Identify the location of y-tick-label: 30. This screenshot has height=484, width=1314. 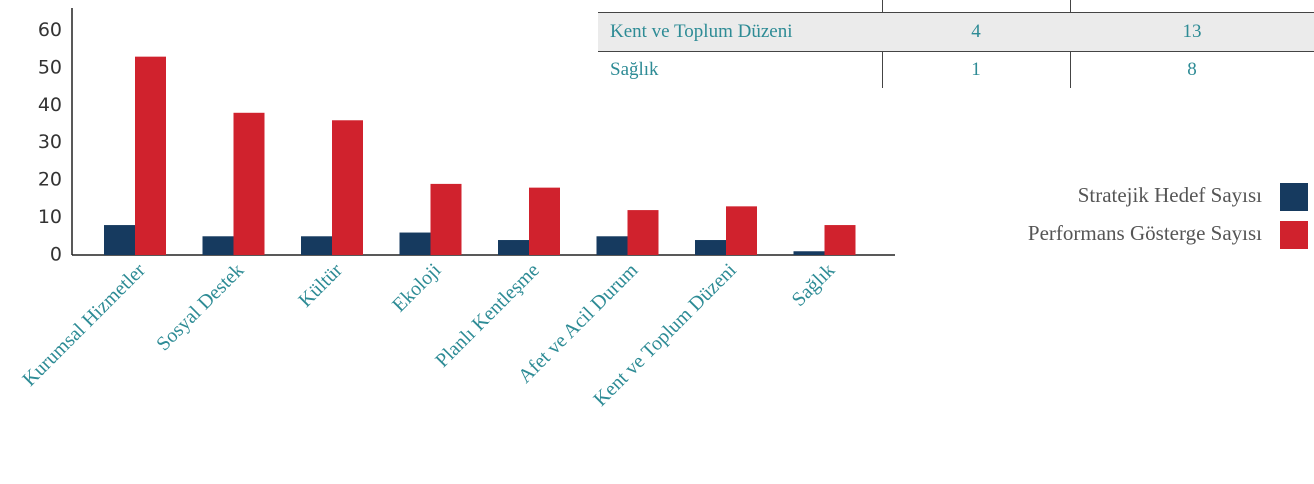
(50, 142).